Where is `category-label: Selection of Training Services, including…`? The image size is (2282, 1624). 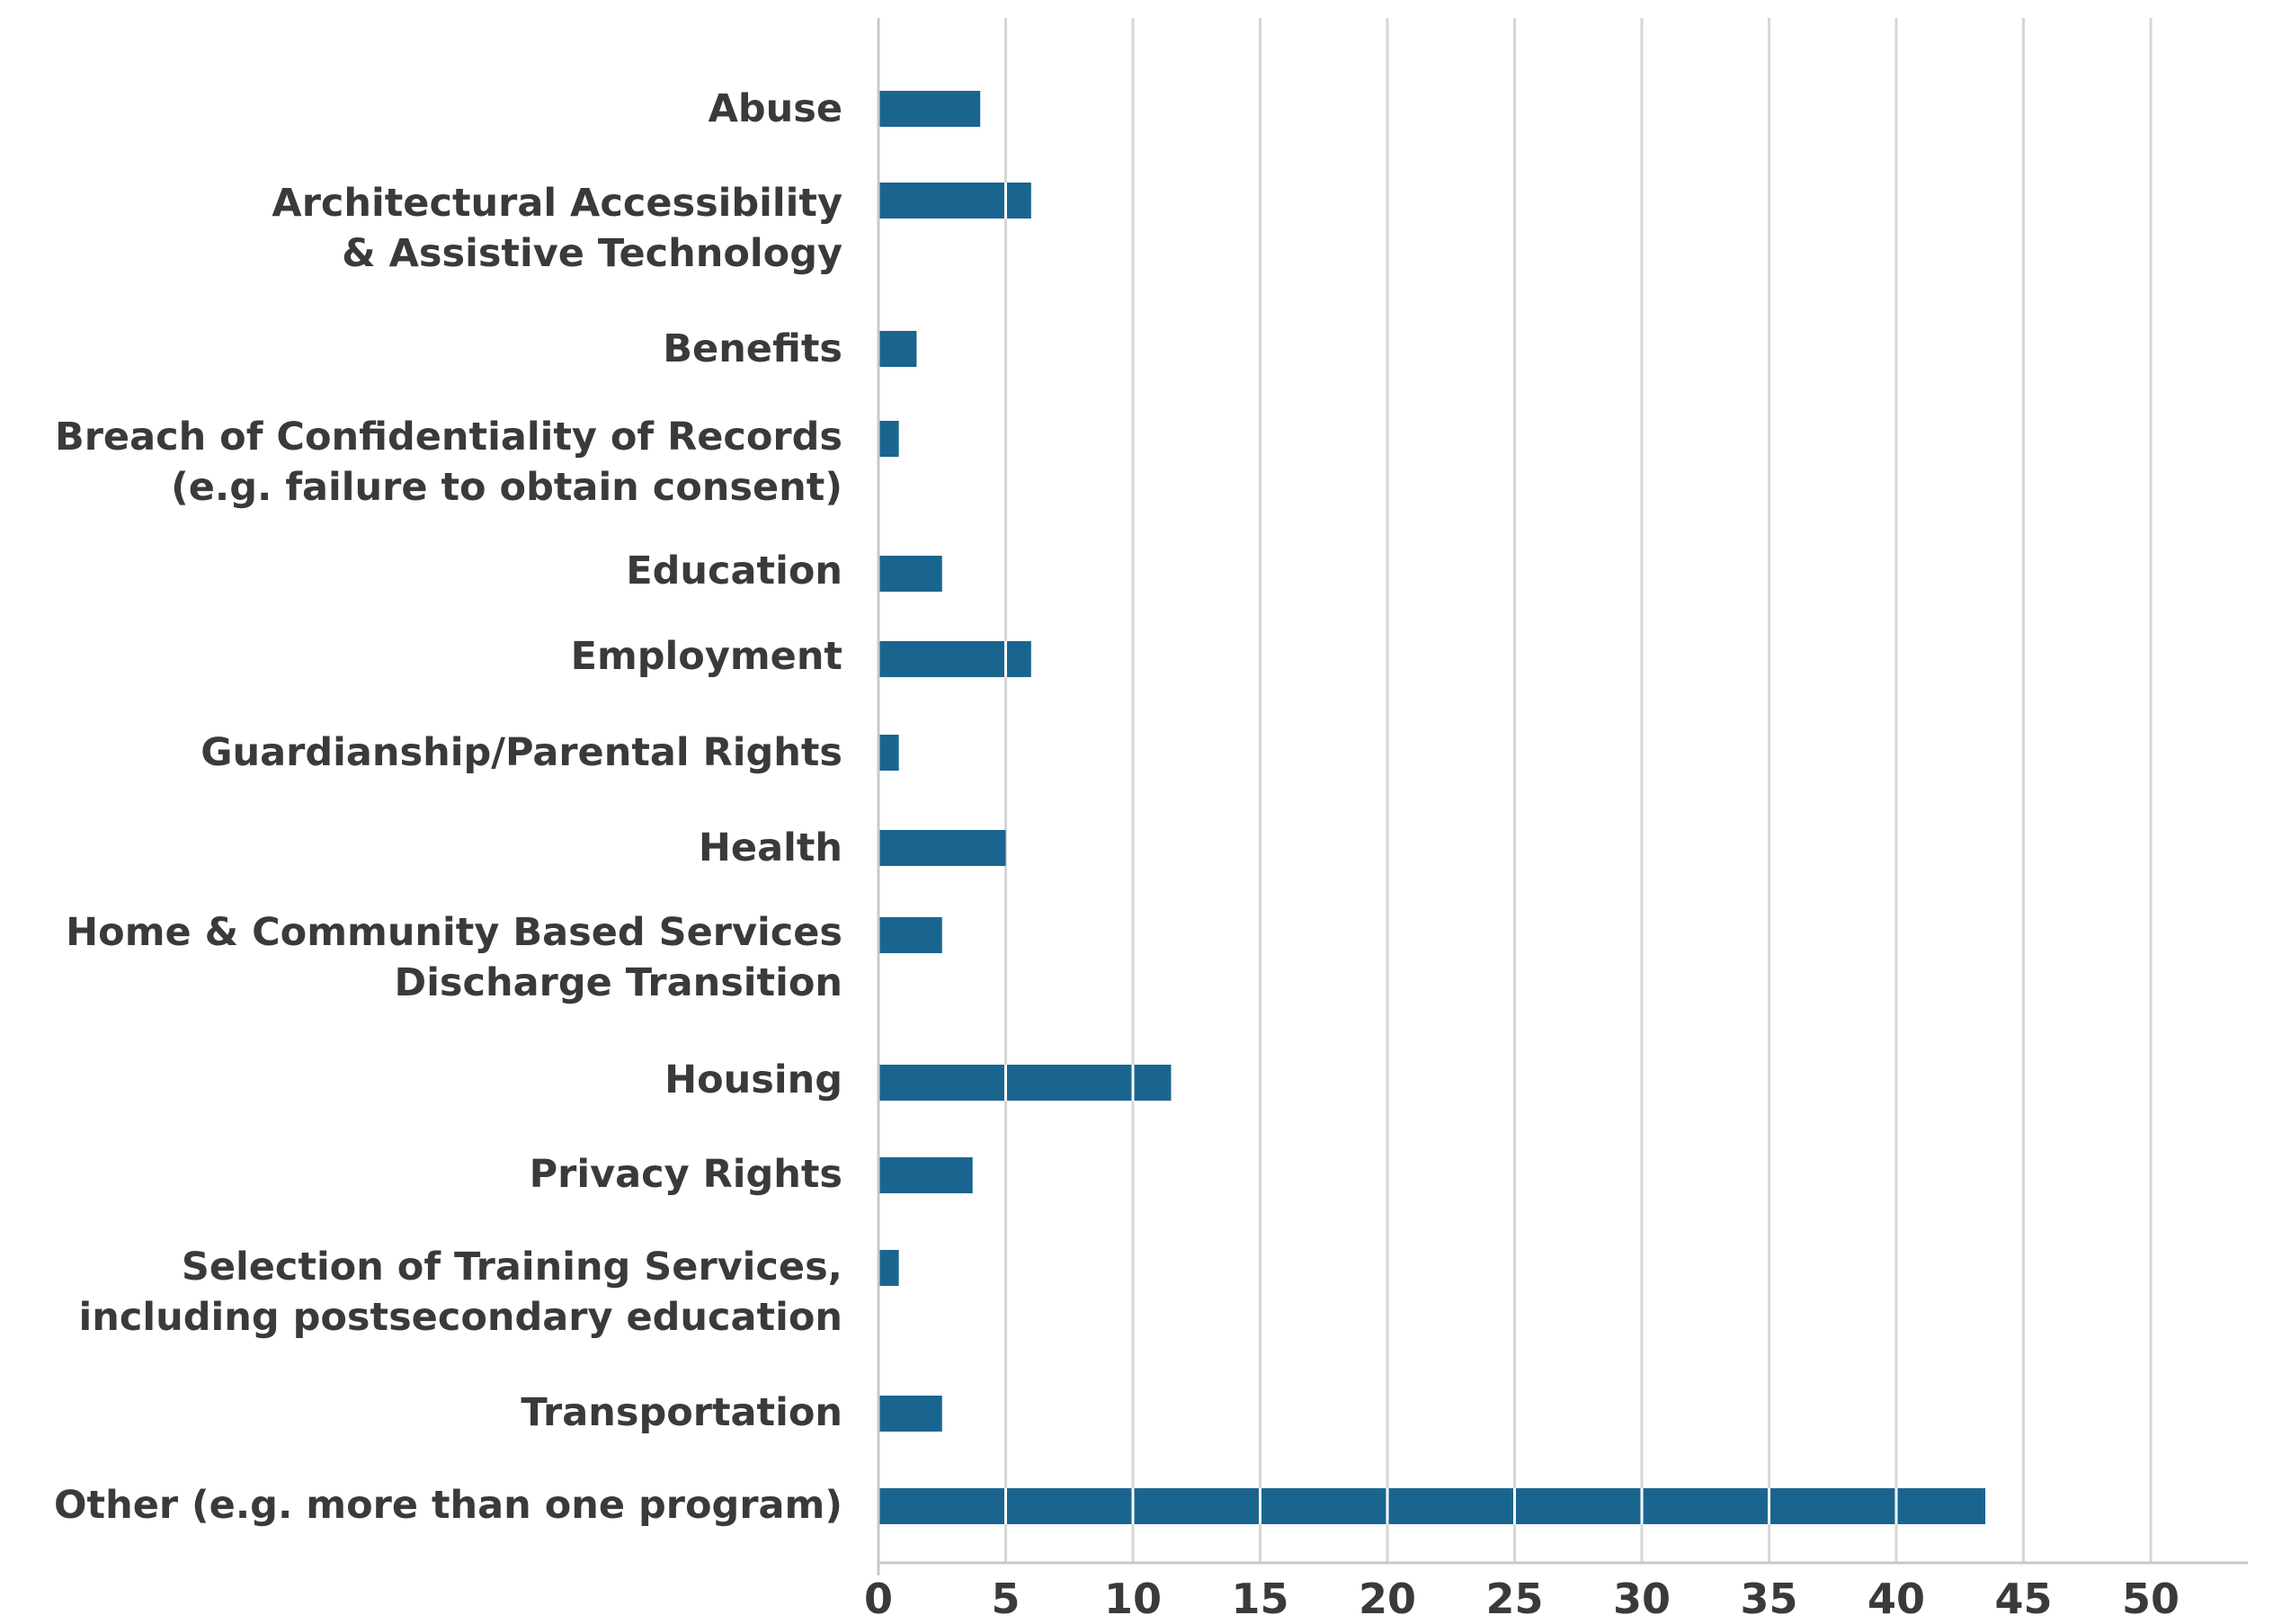 category-label: Selection of Training Services, including… is located at coordinates (460, 1292).